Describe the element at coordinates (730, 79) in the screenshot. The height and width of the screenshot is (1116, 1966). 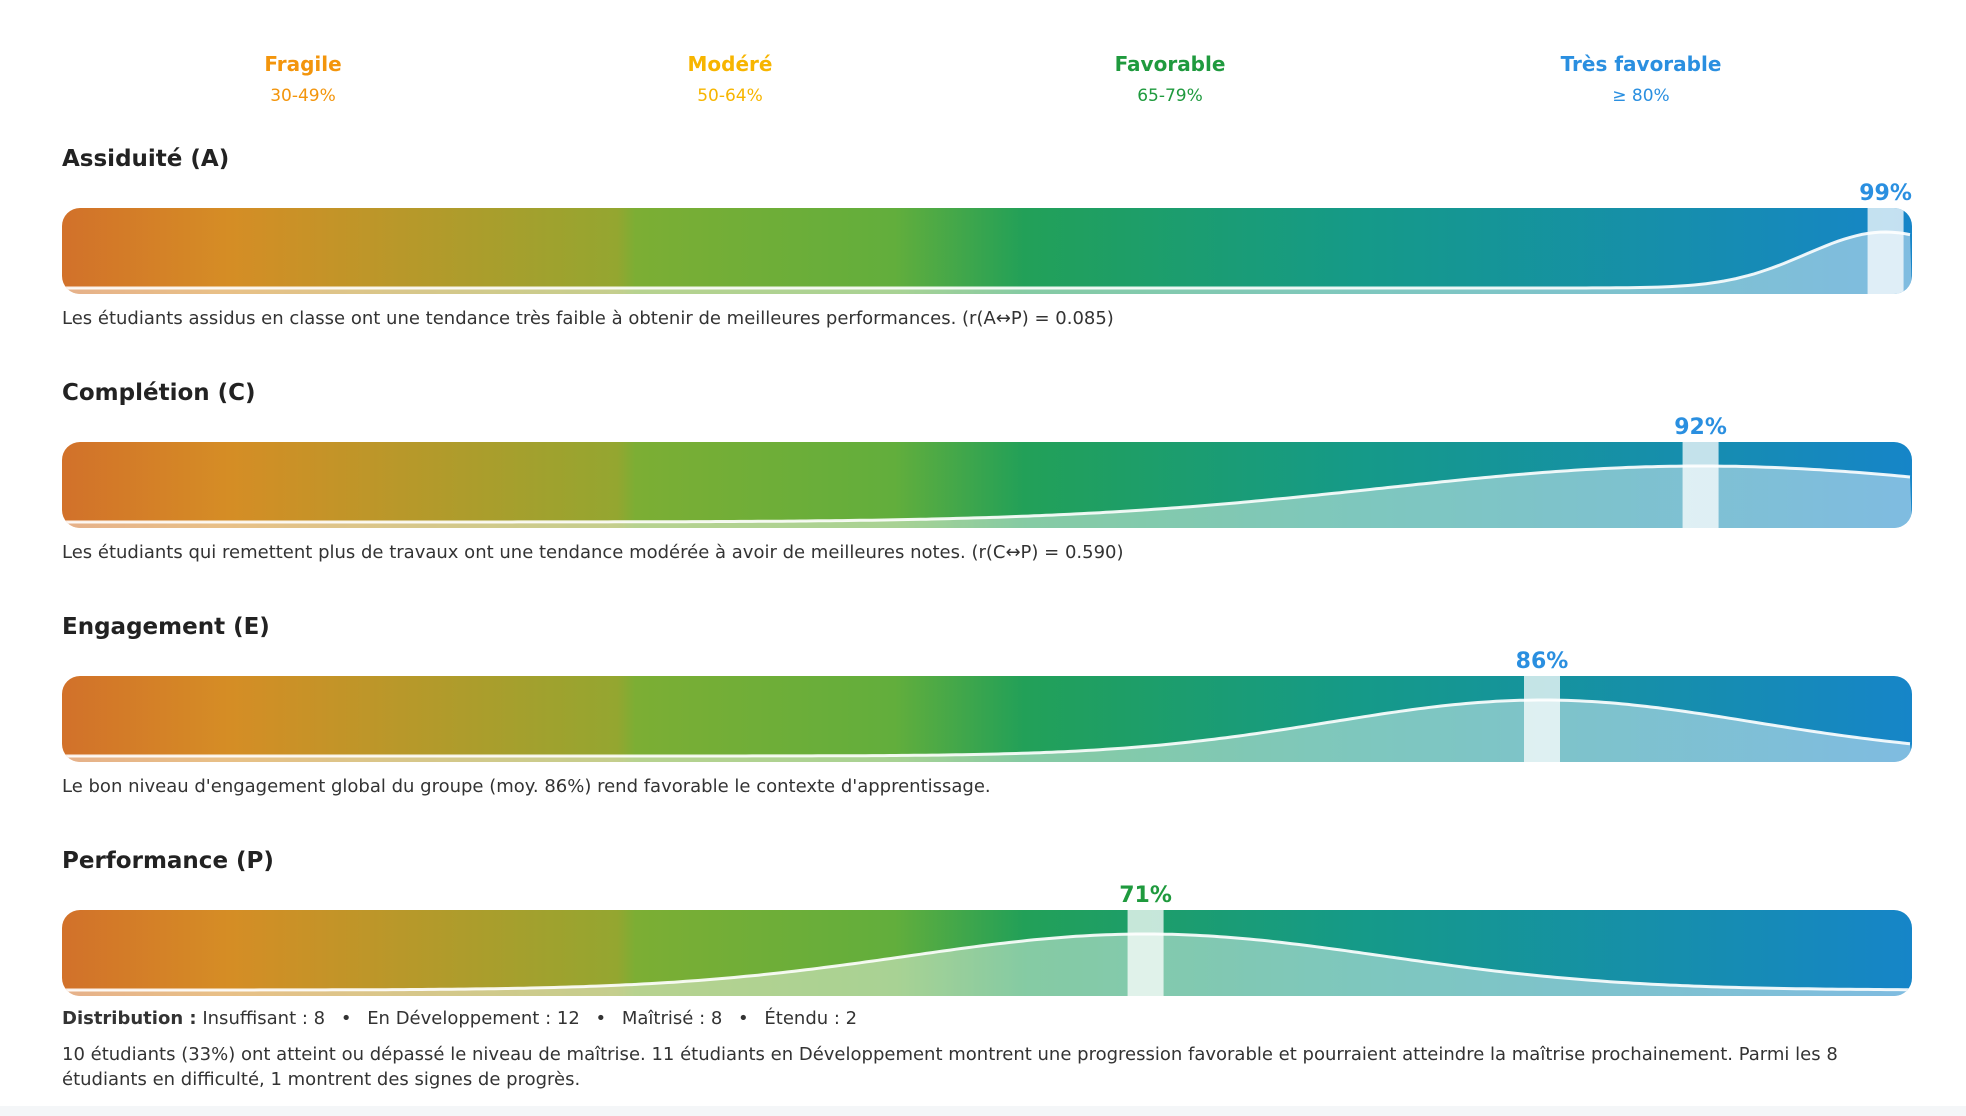
I see `legend-modere: Modéré 50-64%` at that location.